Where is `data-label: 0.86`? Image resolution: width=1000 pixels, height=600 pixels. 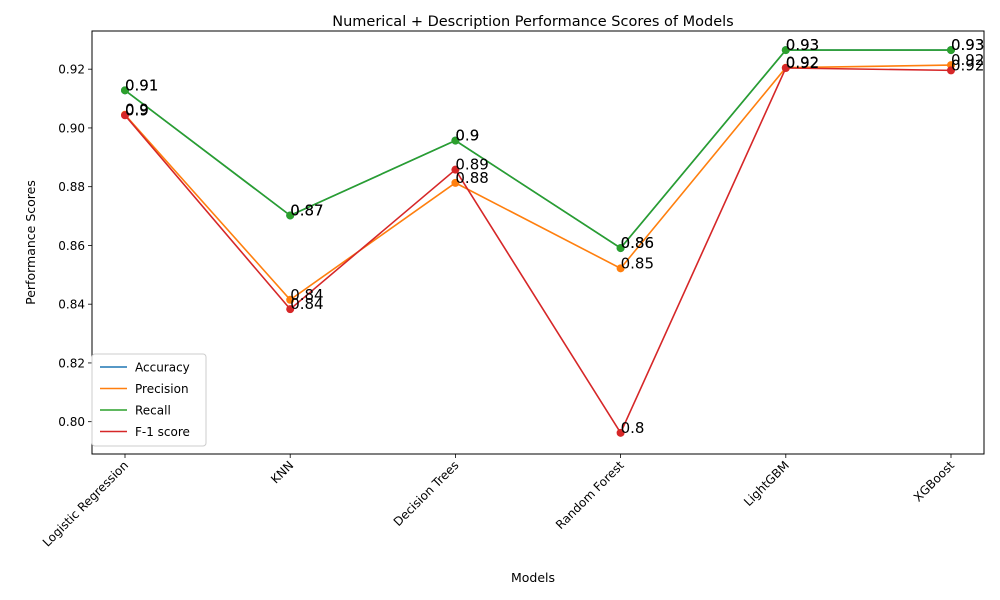 data-label: 0.86 is located at coordinates (637, 243).